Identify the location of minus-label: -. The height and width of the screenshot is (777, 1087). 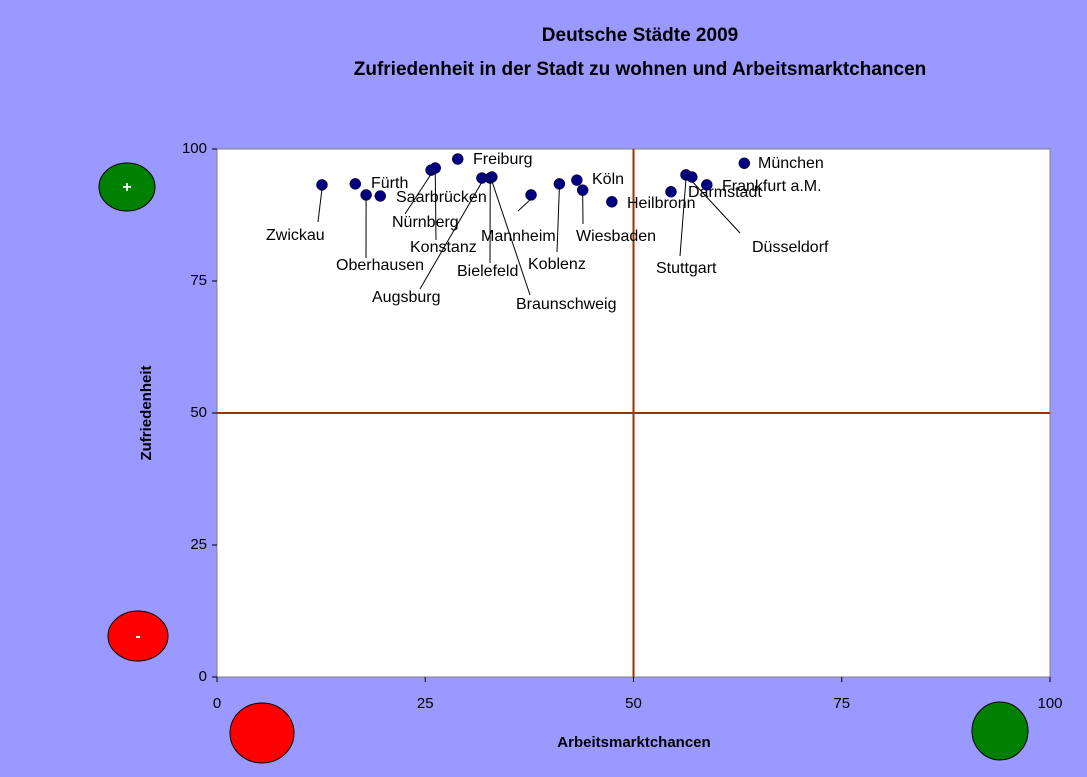
(137, 636).